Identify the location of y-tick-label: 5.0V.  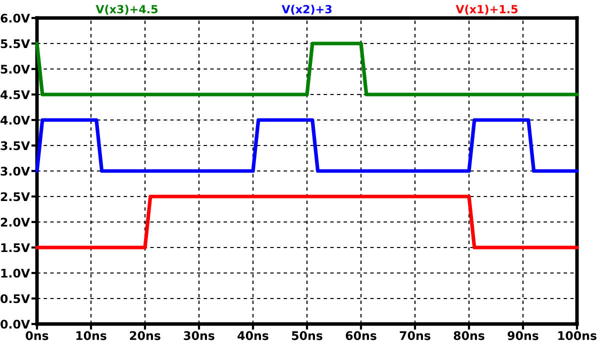
(15, 69).